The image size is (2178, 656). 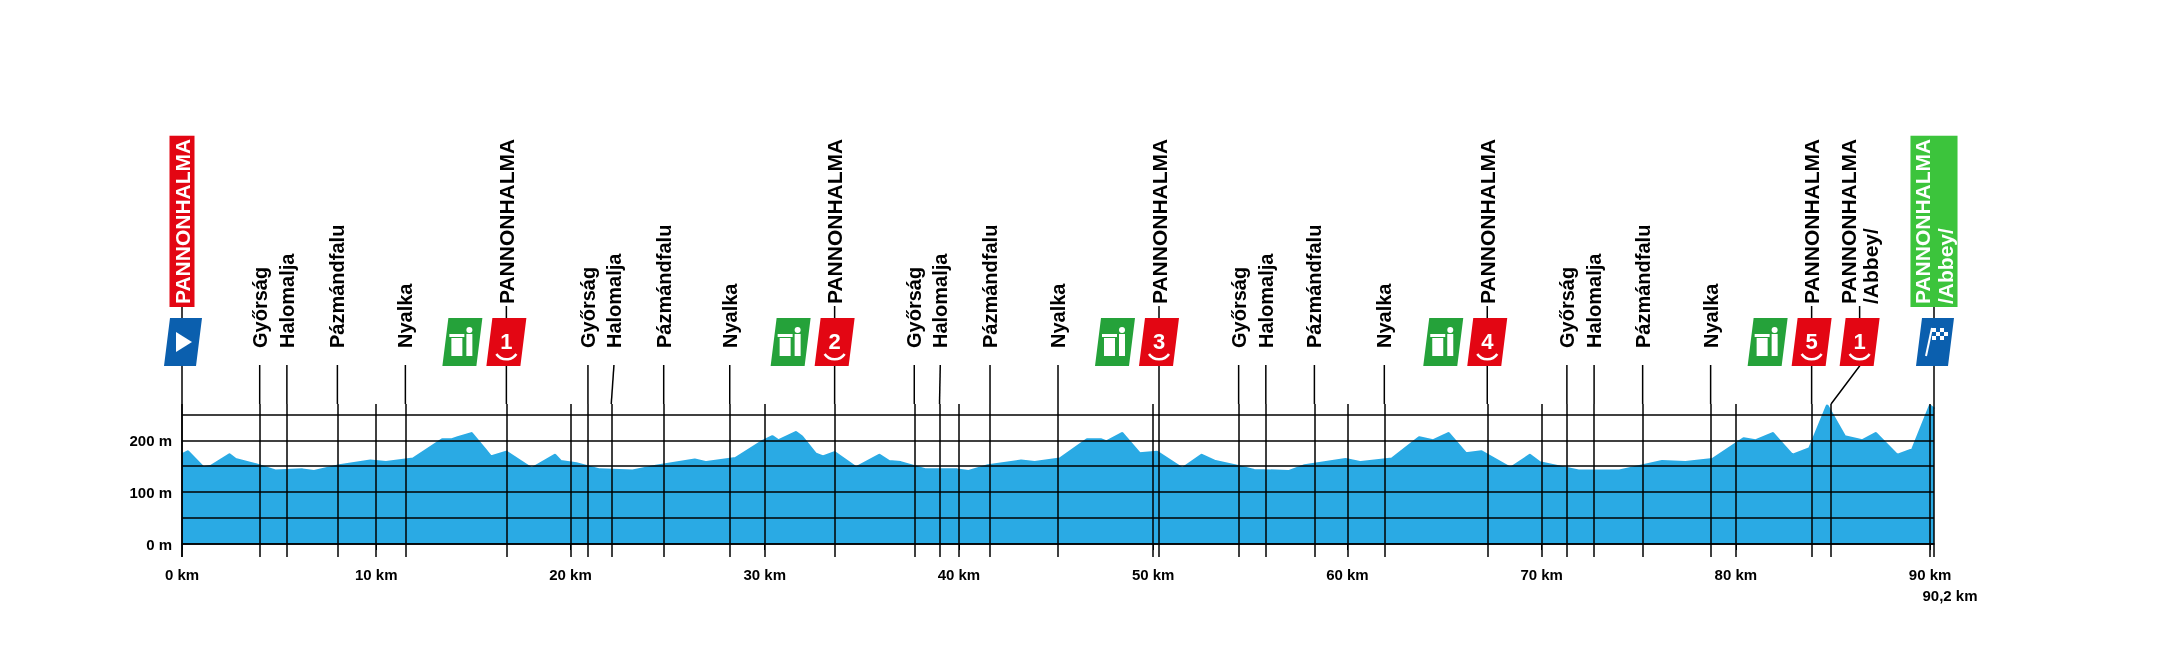 I want to click on x-tick-label: 0 km, so click(x=182, y=574).